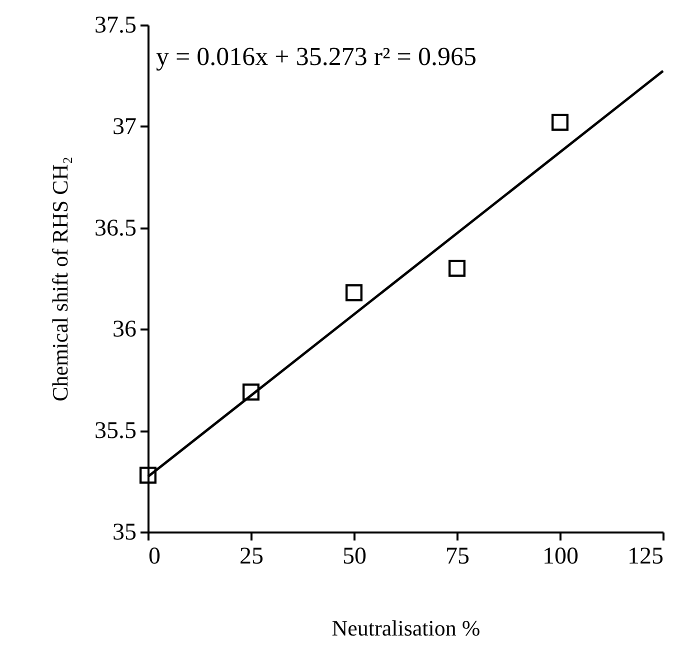 The width and height of the screenshot is (691, 664). What do you see at coordinates (115, 25) in the screenshot?
I see `y-tick-label: 37.5` at bounding box center [115, 25].